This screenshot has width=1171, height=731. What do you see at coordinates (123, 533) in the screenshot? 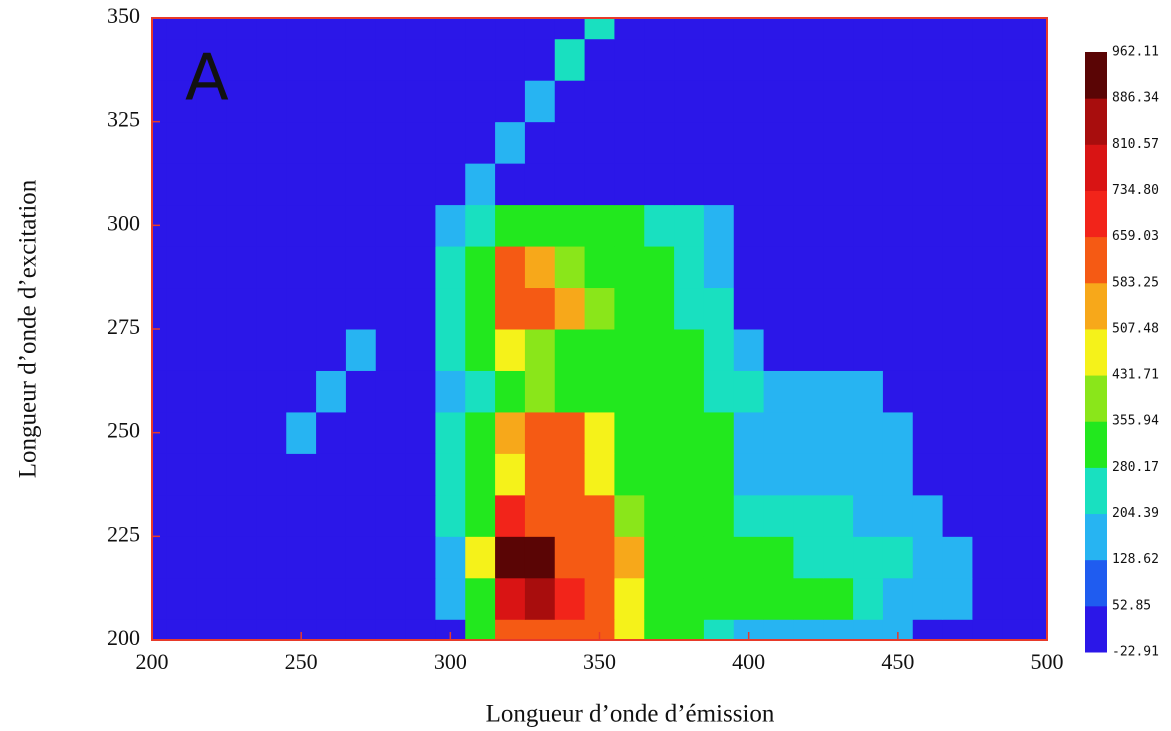
I see `y-tick-label: 225` at bounding box center [123, 533].